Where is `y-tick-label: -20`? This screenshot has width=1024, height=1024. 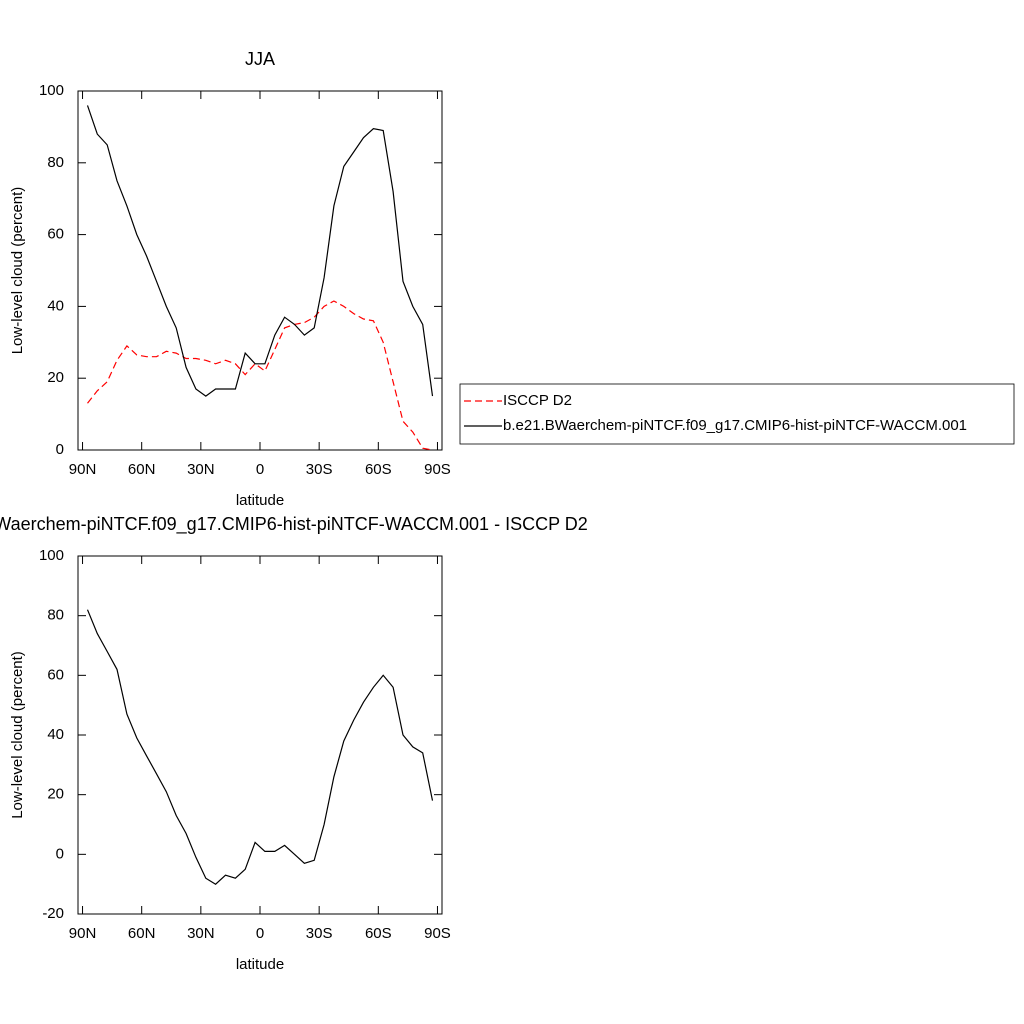 y-tick-label: -20 is located at coordinates (53, 913).